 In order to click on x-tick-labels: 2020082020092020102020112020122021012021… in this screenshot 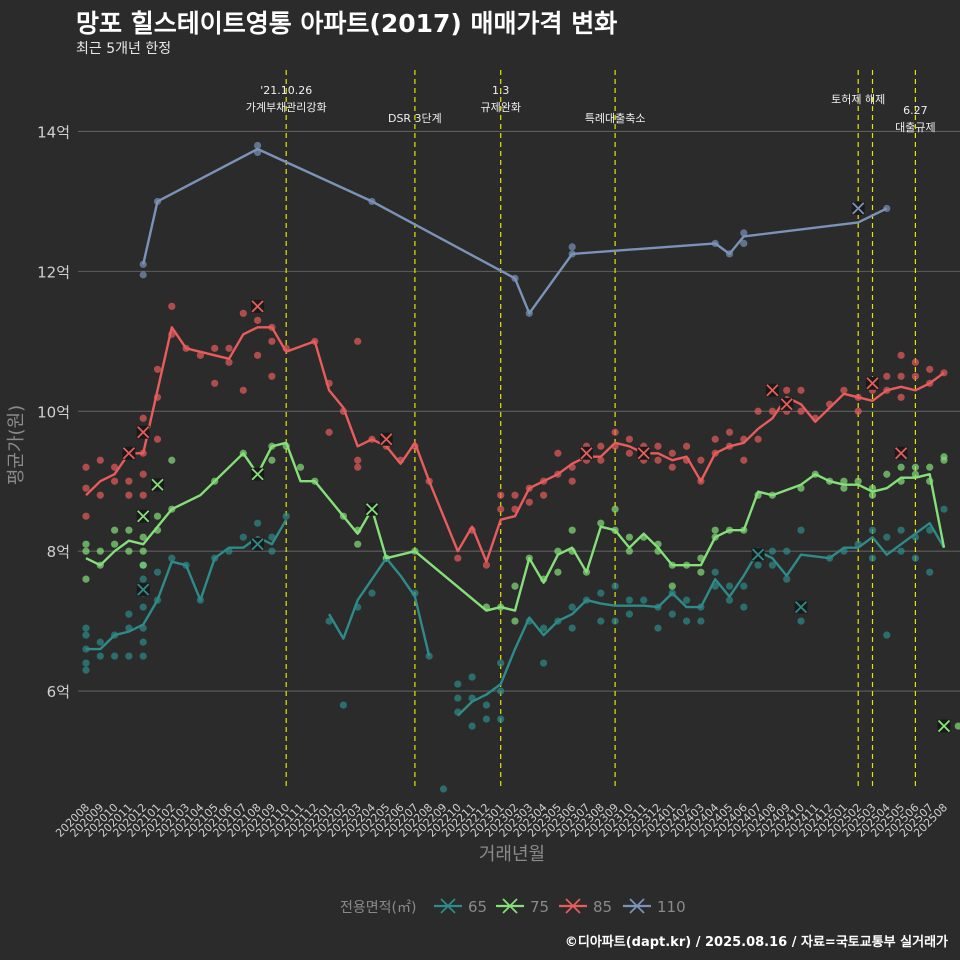, I will do `click(501, 820)`.